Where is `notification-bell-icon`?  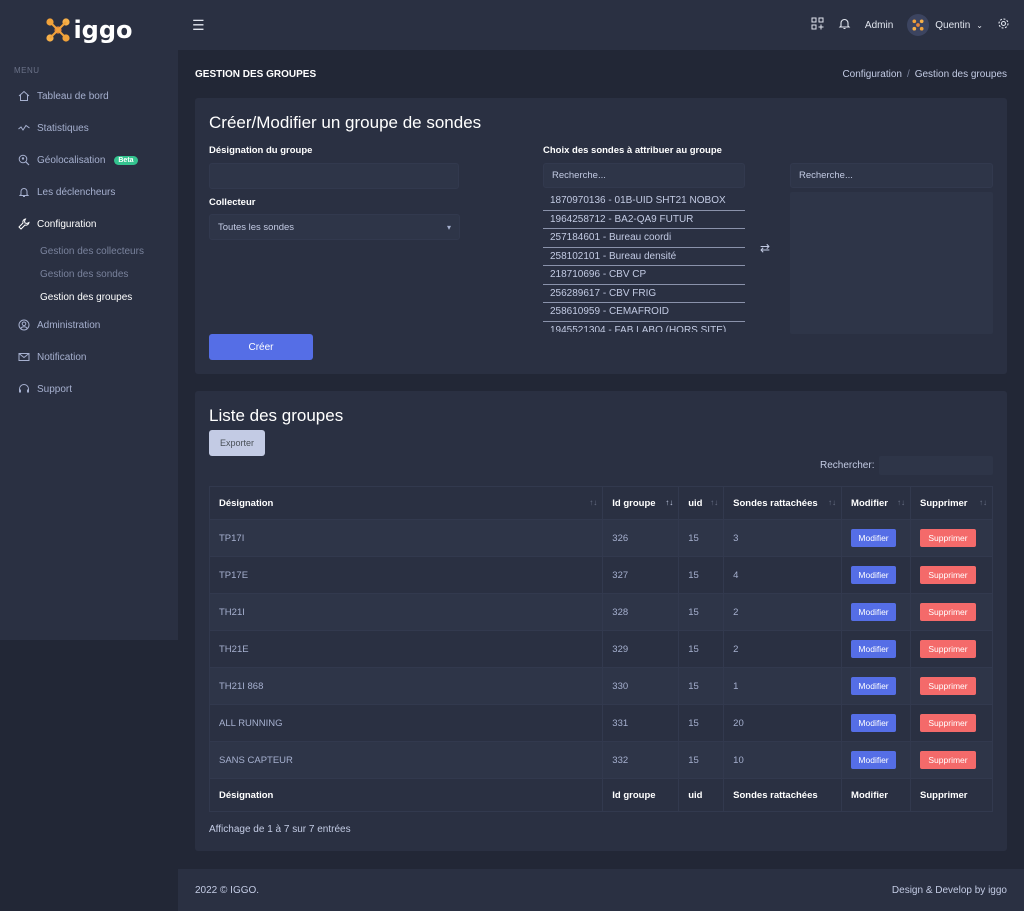 notification-bell-icon is located at coordinates (844, 25).